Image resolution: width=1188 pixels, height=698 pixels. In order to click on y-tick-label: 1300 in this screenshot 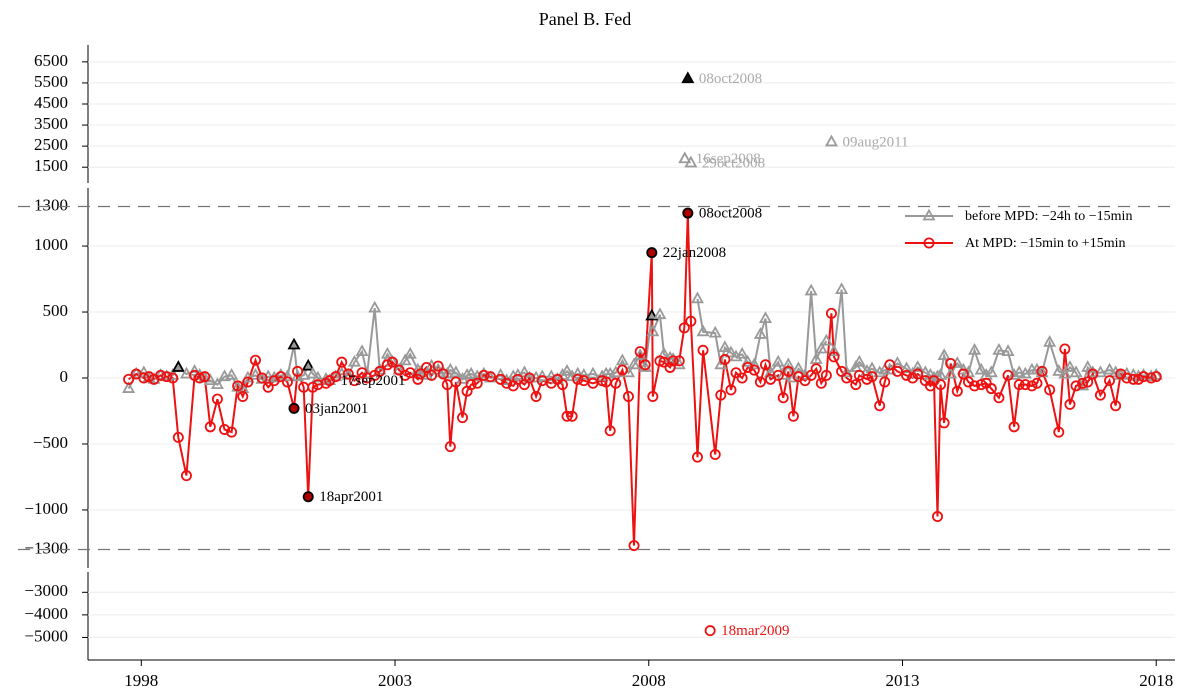, I will do `click(51, 204)`.